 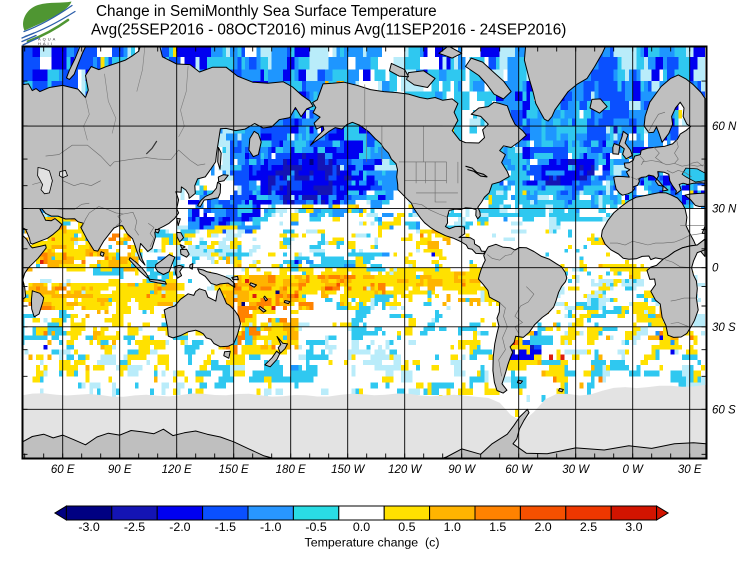 I want to click on svg-text: HAII, so click(x=46, y=43).